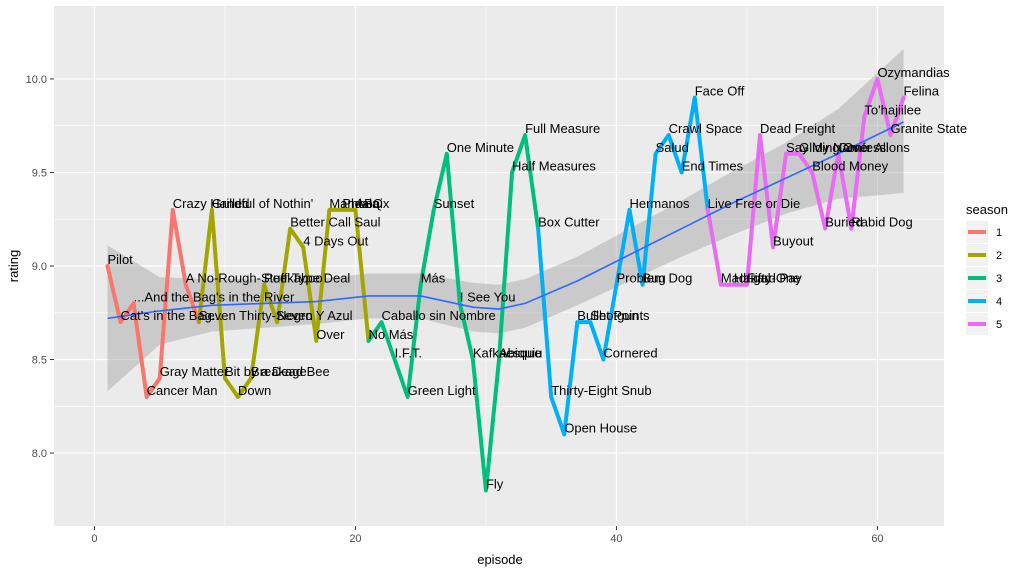 The width and height of the screenshot is (1030, 574). Describe the element at coordinates (315, 315) in the screenshot. I see `episode-label: Negro Y Azul` at that location.